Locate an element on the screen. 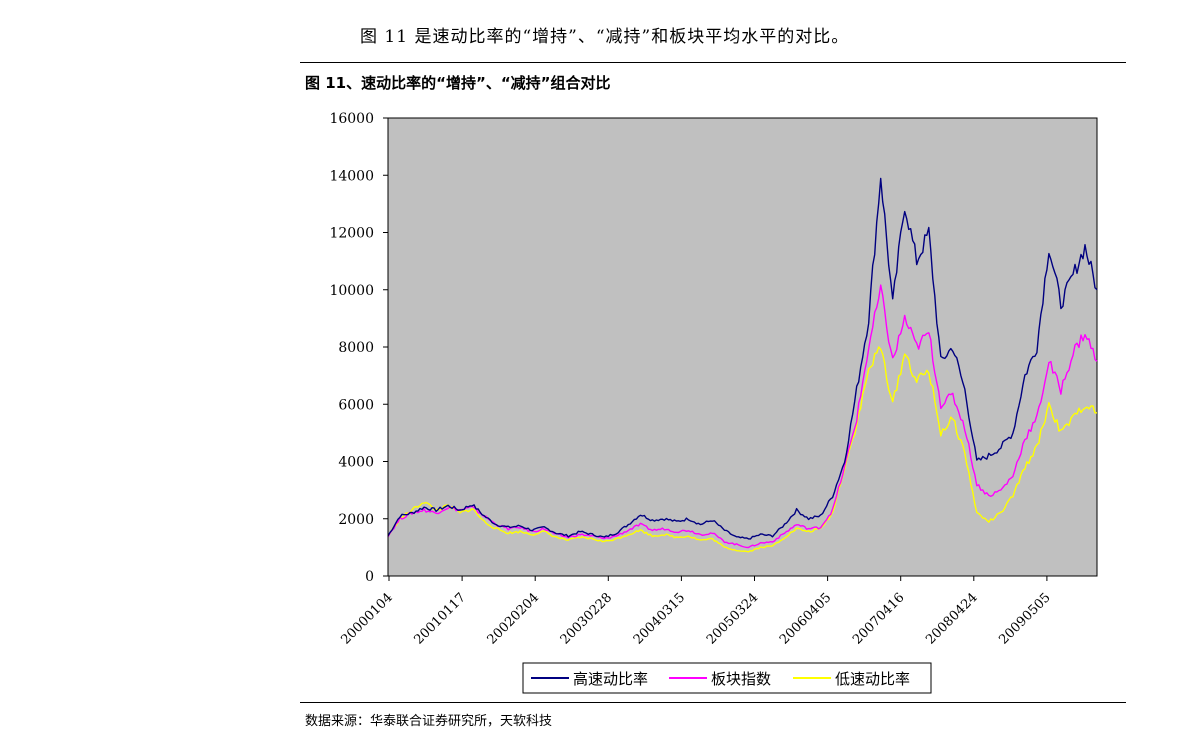  y-tick-label: 0 is located at coordinates (369, 577).